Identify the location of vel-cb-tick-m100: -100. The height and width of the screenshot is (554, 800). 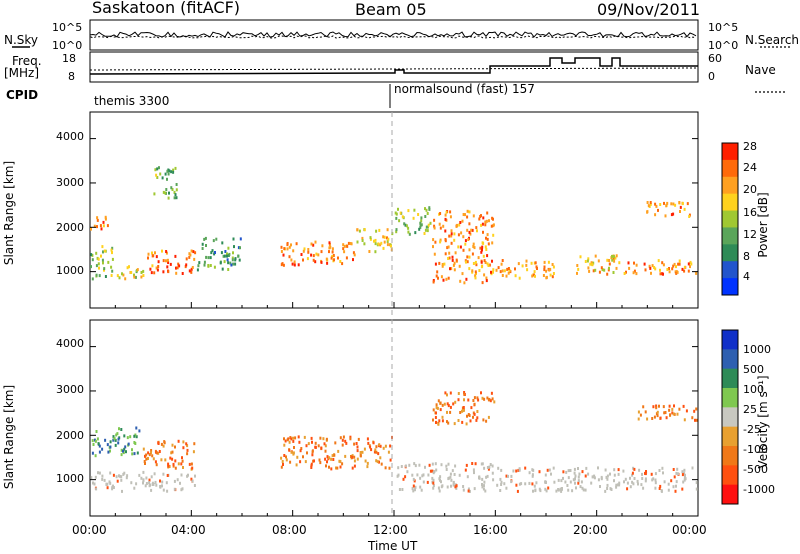
(755, 449).